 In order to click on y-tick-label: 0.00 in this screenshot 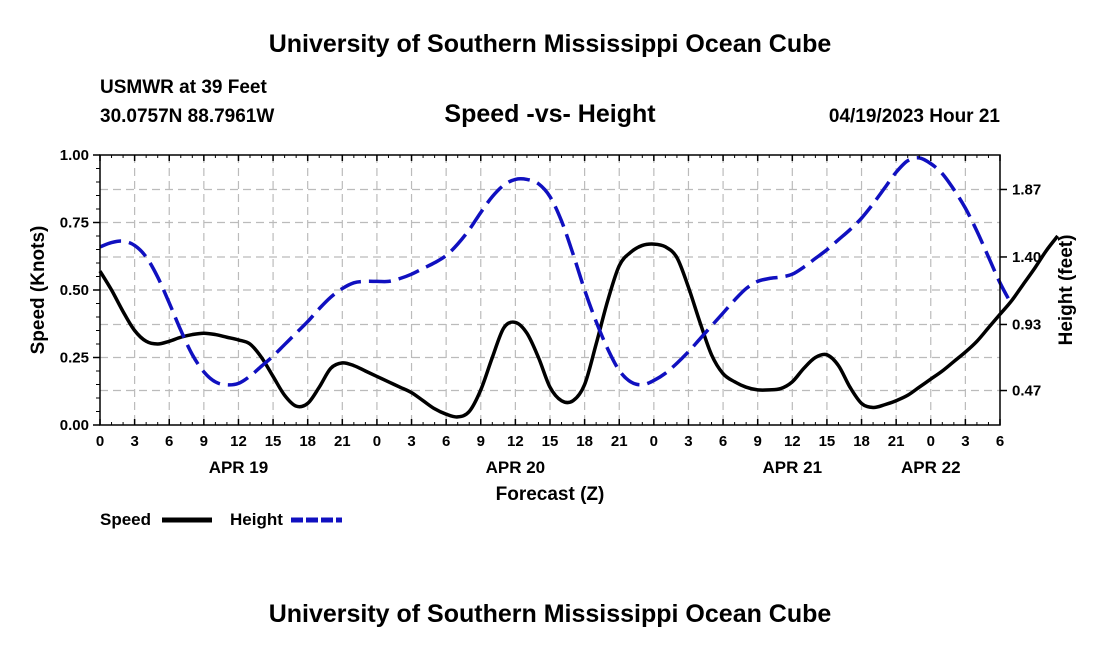, I will do `click(74, 425)`.